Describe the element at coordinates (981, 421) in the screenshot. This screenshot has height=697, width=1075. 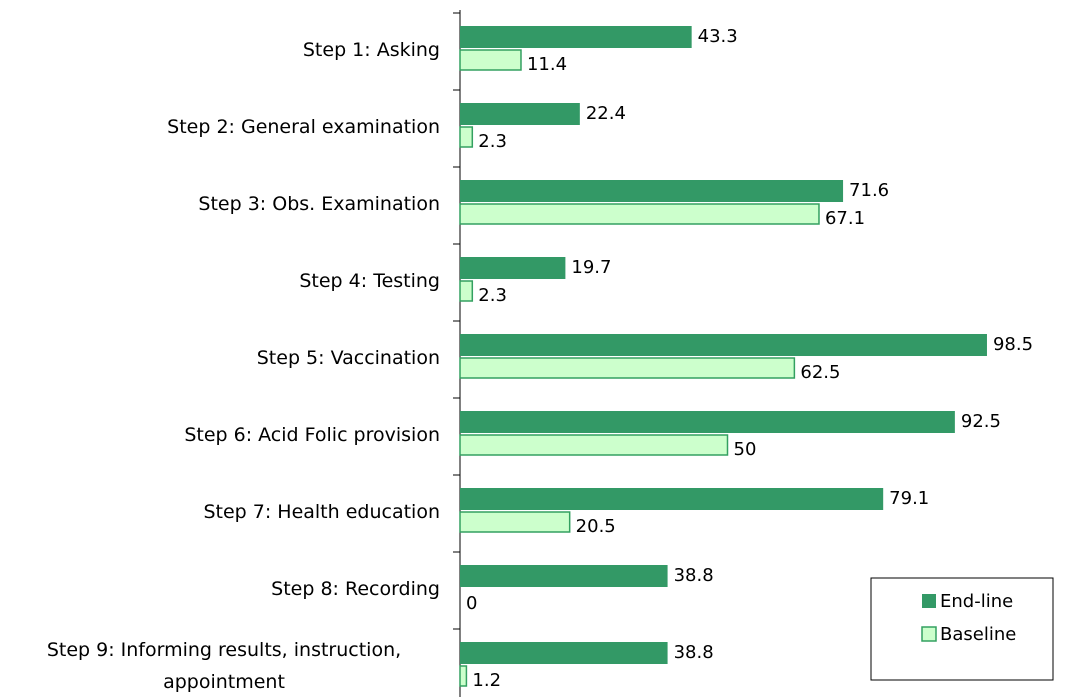
I see `value-label: 92.5` at that location.